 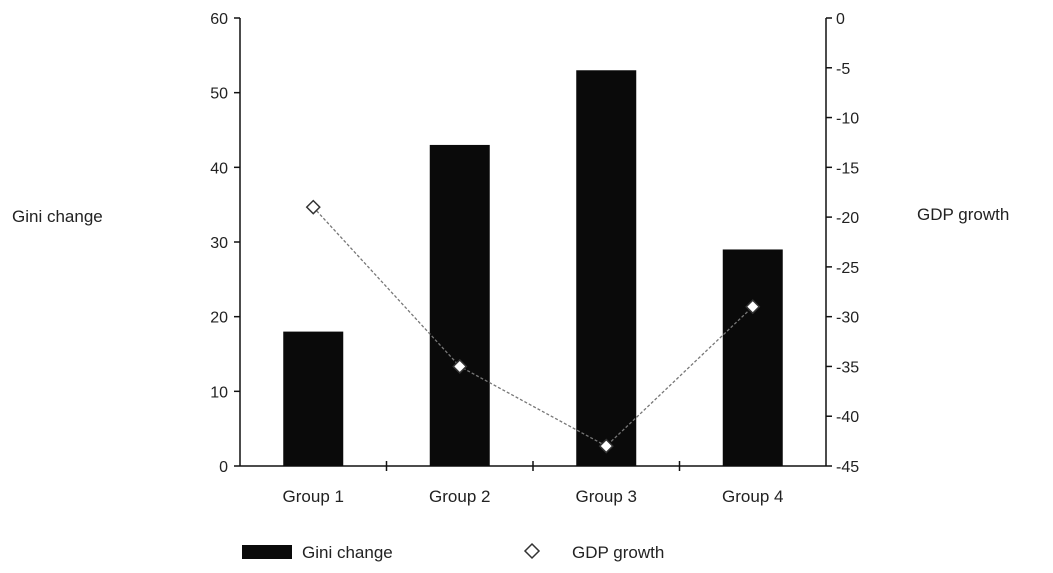 What do you see at coordinates (313, 496) in the screenshot?
I see `category-label: Group 1` at bounding box center [313, 496].